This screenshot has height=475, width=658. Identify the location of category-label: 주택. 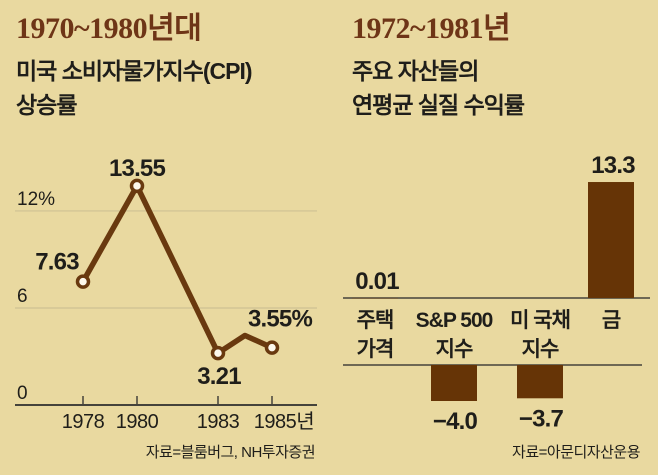
(375, 320).